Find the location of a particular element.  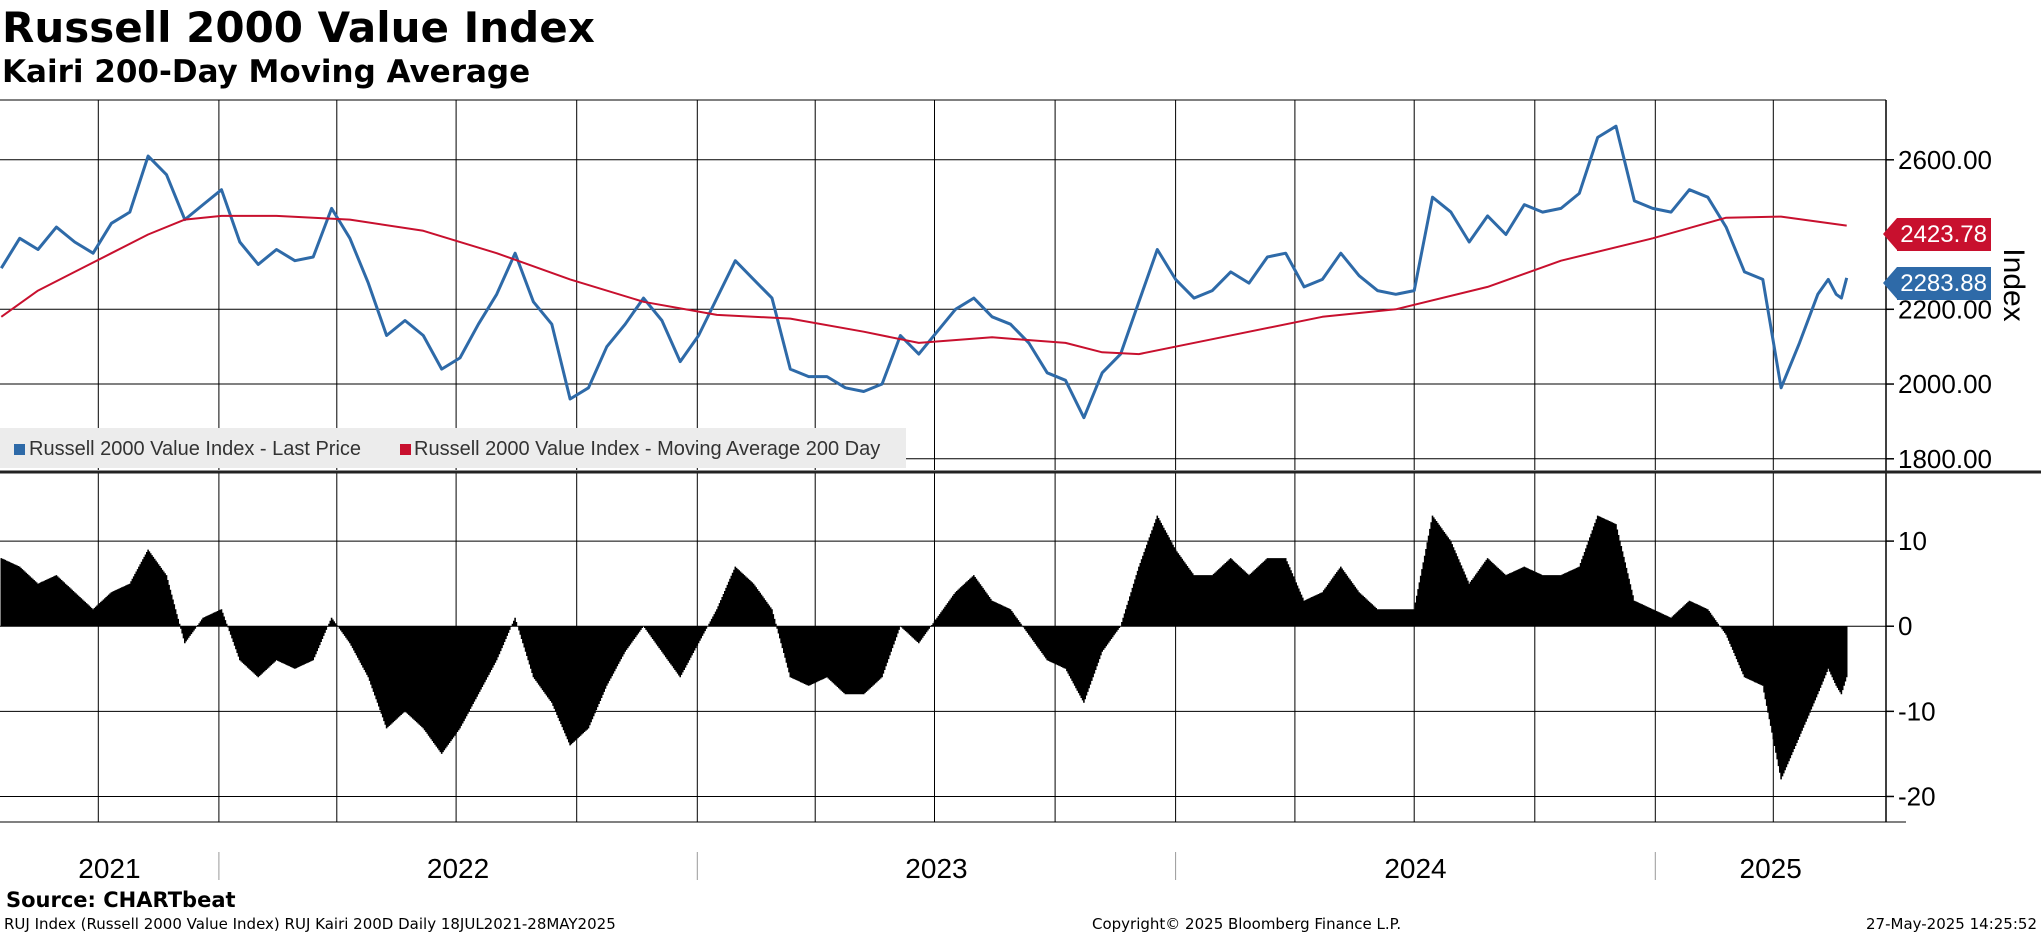

y-tick-label: 0 is located at coordinates (1905, 626).